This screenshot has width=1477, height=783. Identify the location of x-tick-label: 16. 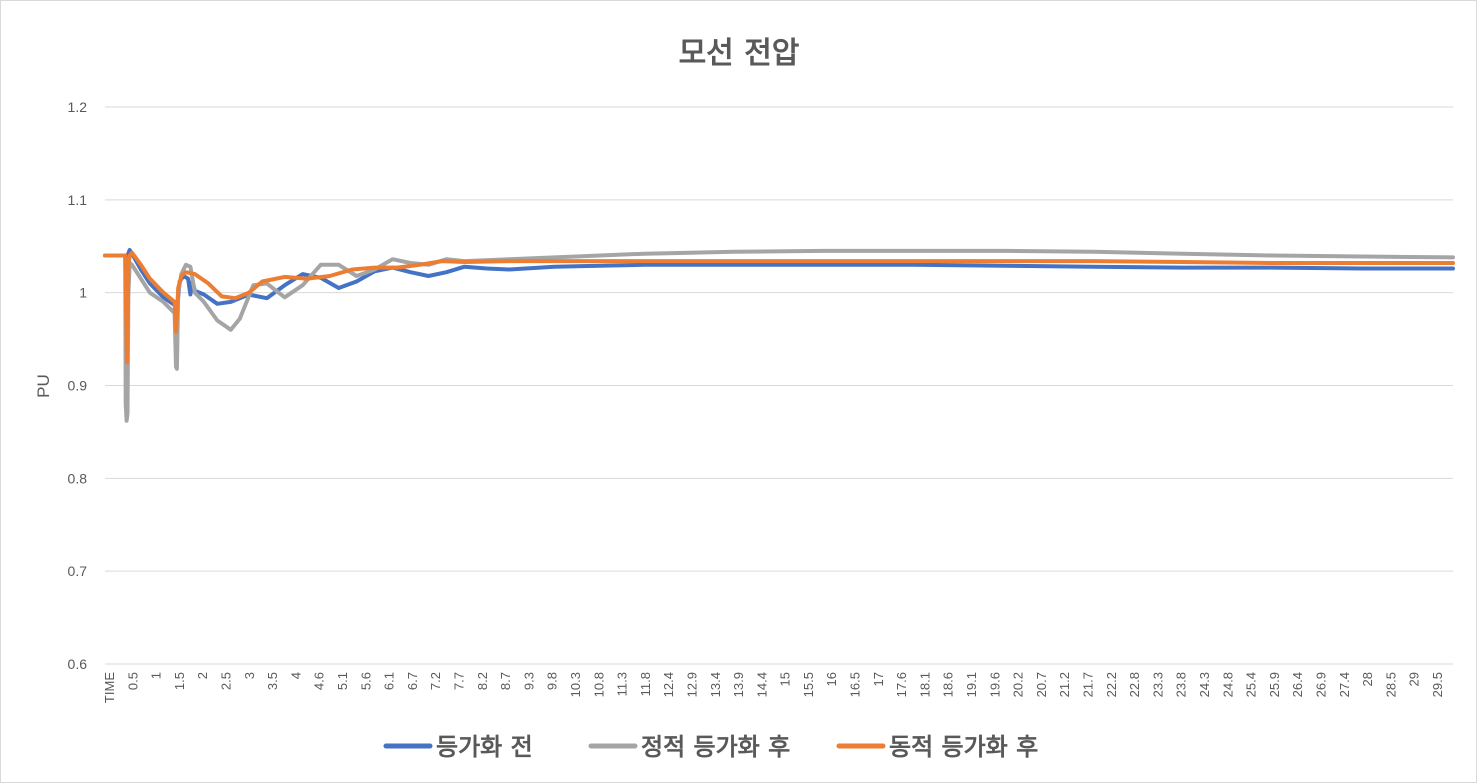
(831, 679).